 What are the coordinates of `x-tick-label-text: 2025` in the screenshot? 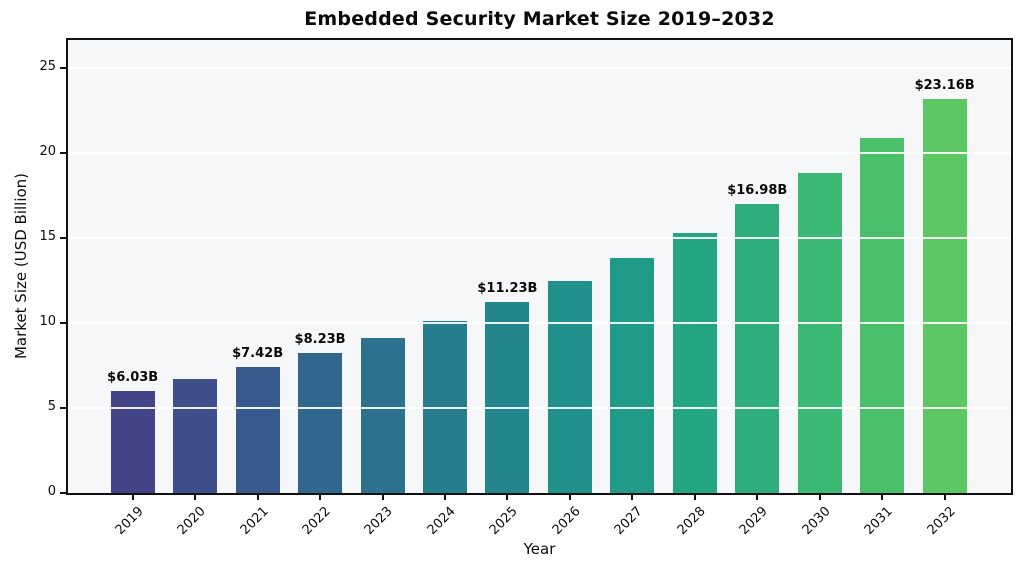 It's located at (504, 521).